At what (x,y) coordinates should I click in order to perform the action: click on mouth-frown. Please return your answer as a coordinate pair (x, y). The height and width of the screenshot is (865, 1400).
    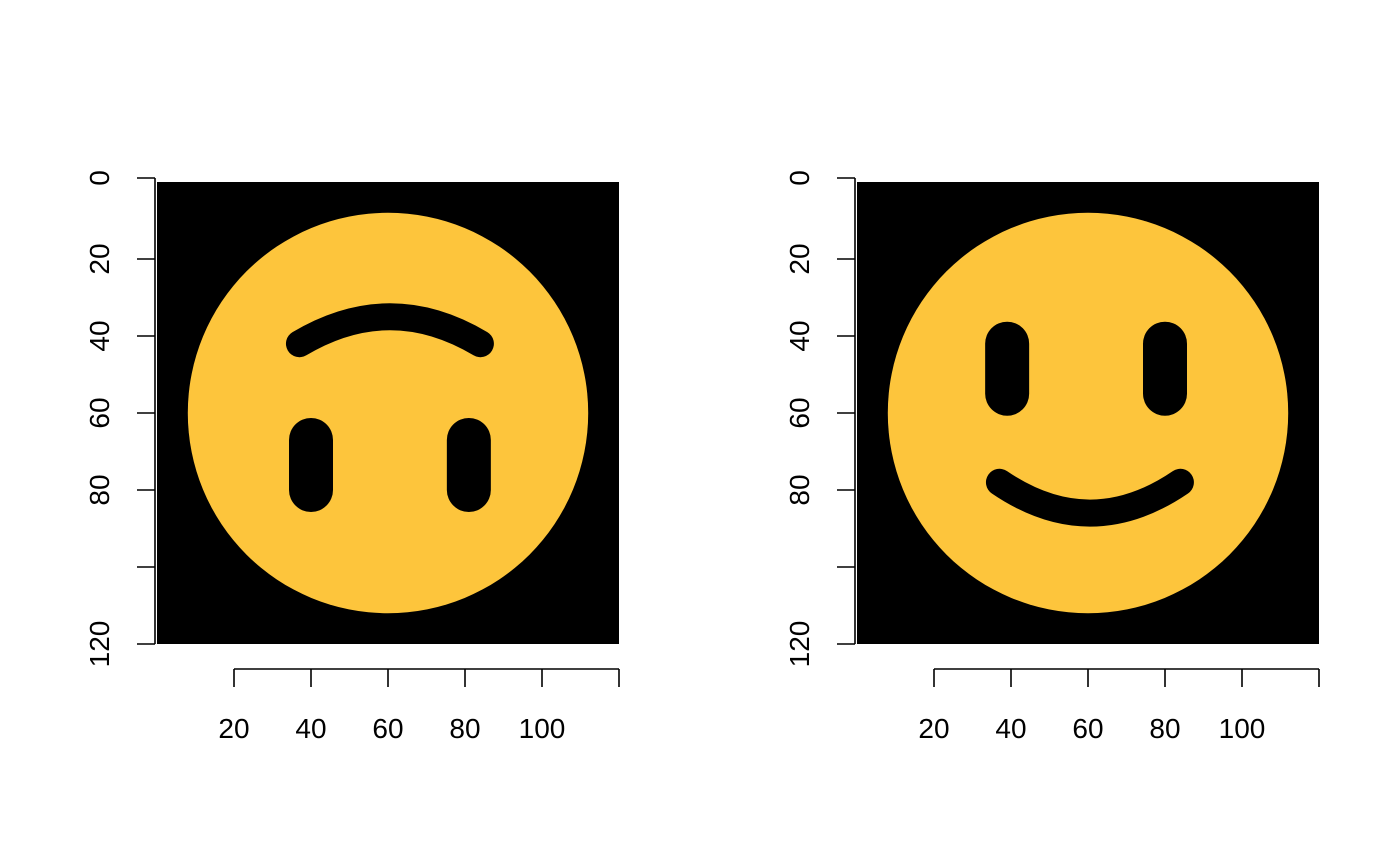
    Looking at the image, I should click on (389, 330).